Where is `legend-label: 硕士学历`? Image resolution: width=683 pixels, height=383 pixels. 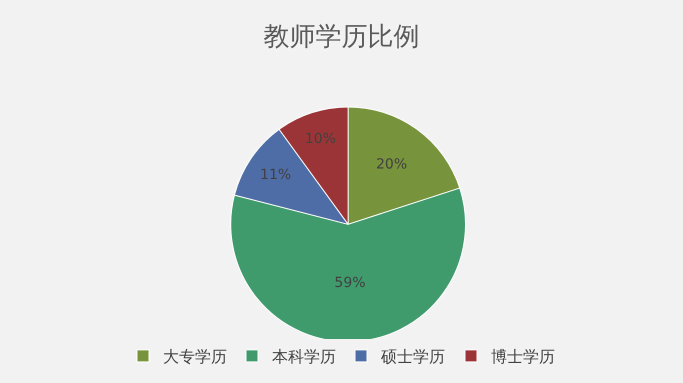 legend-label: 硕士学历 is located at coordinates (412, 356).